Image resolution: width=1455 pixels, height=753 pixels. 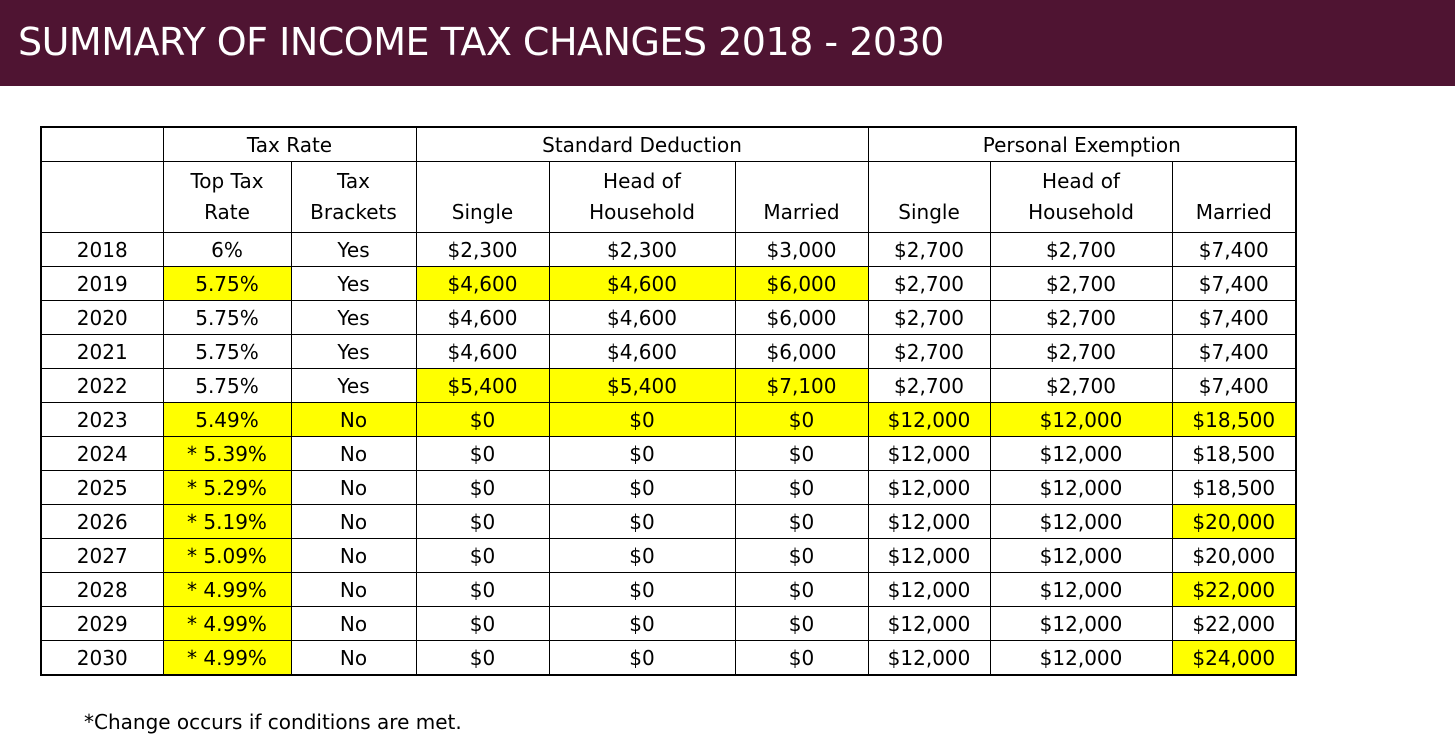 I want to click on cell-top-tax-rate: 6%, so click(x=227, y=249).